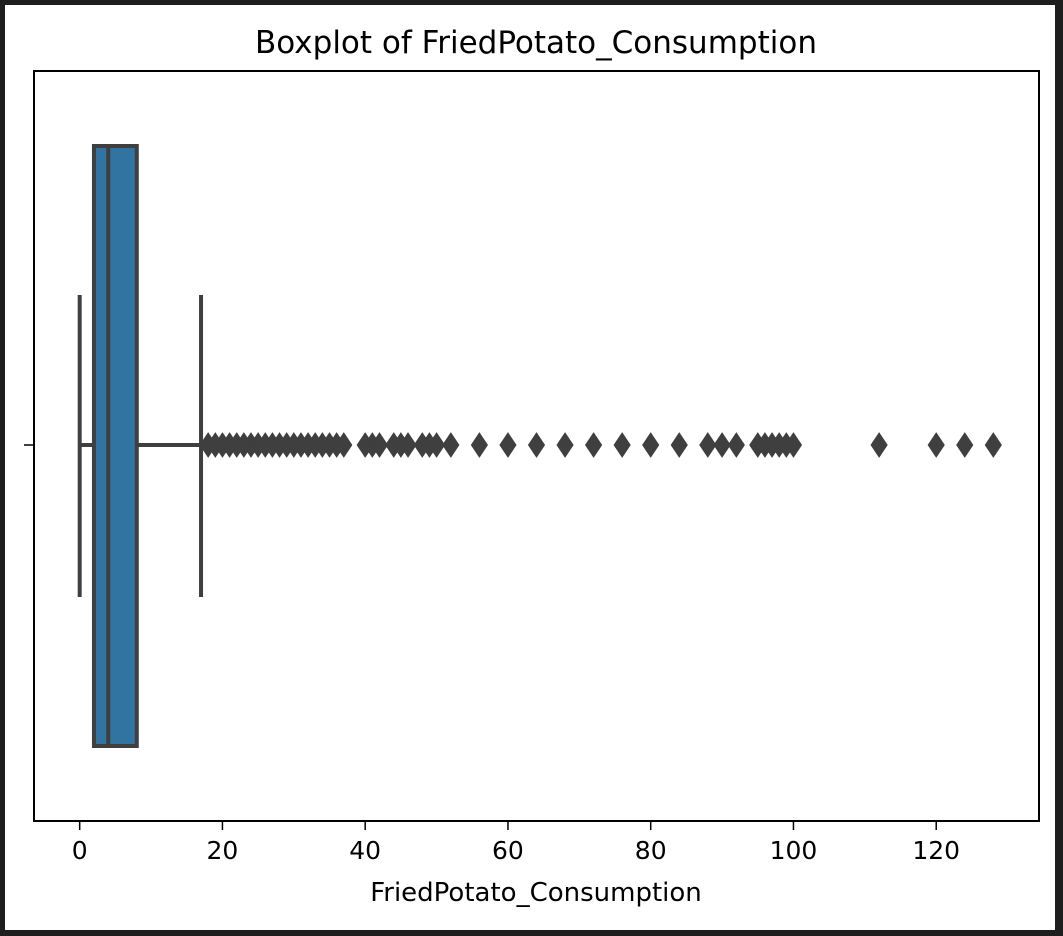  I want to click on x-axis-ticks: 0 20 40 60 80 100 120, so click(516, 843).